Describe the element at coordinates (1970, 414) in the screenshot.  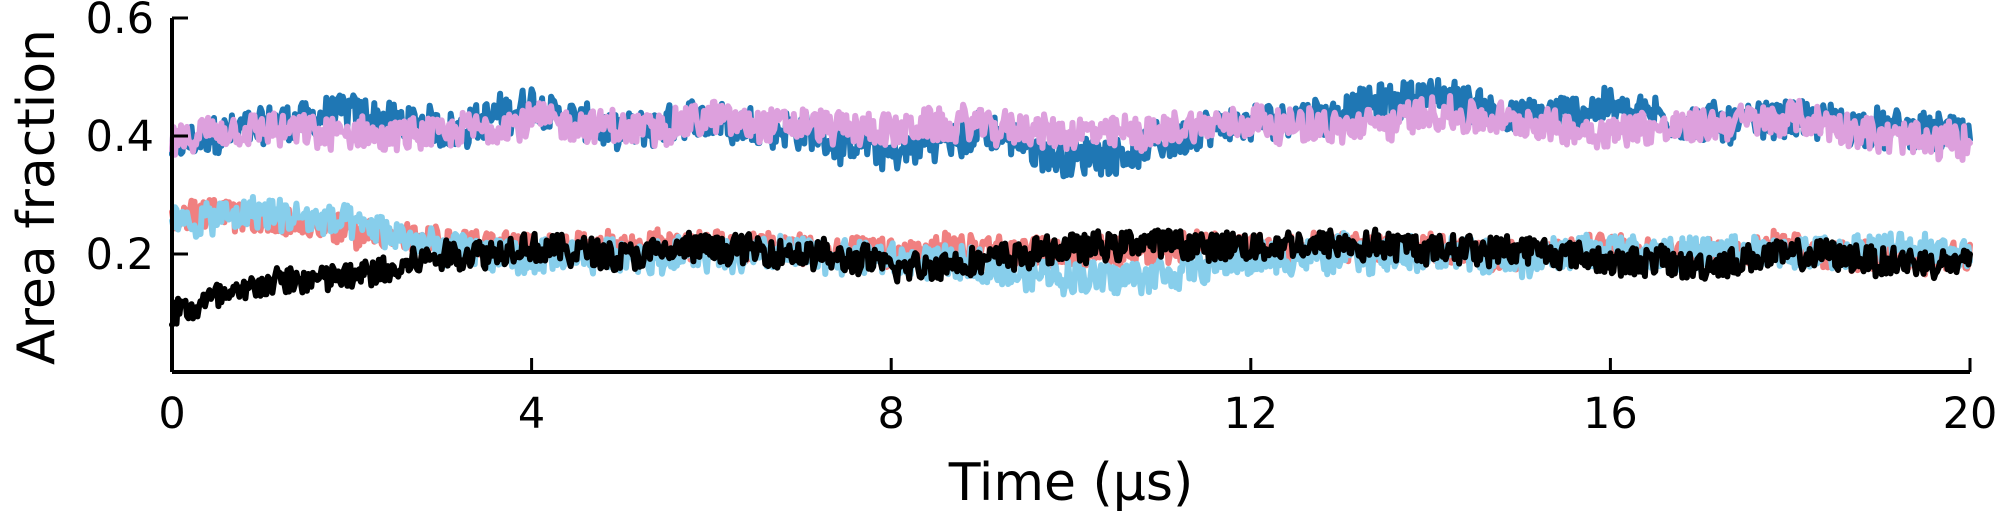
I see `x-tick-label: 20` at that location.